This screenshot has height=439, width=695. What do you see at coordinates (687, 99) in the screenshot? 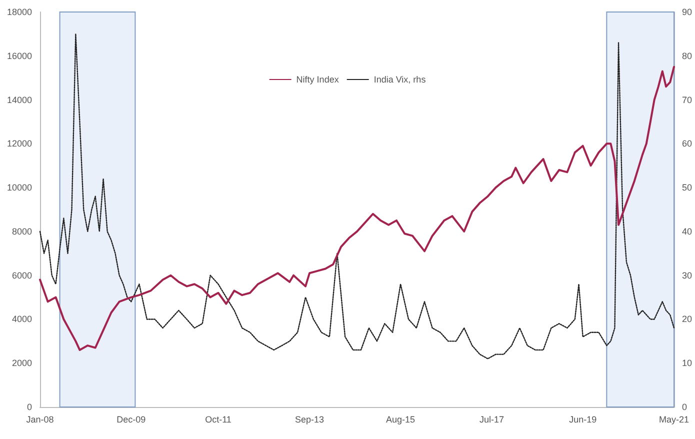
I see `y2-tick-label: 70` at bounding box center [687, 99].